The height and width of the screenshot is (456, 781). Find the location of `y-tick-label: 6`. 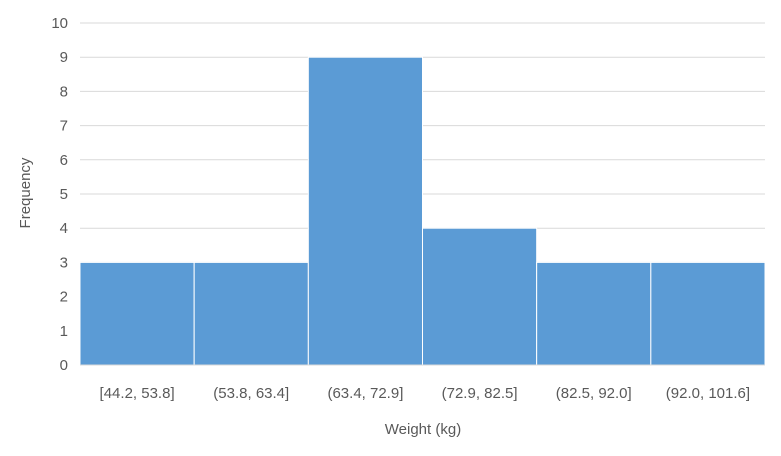

y-tick-label: 6 is located at coordinates (64, 160).